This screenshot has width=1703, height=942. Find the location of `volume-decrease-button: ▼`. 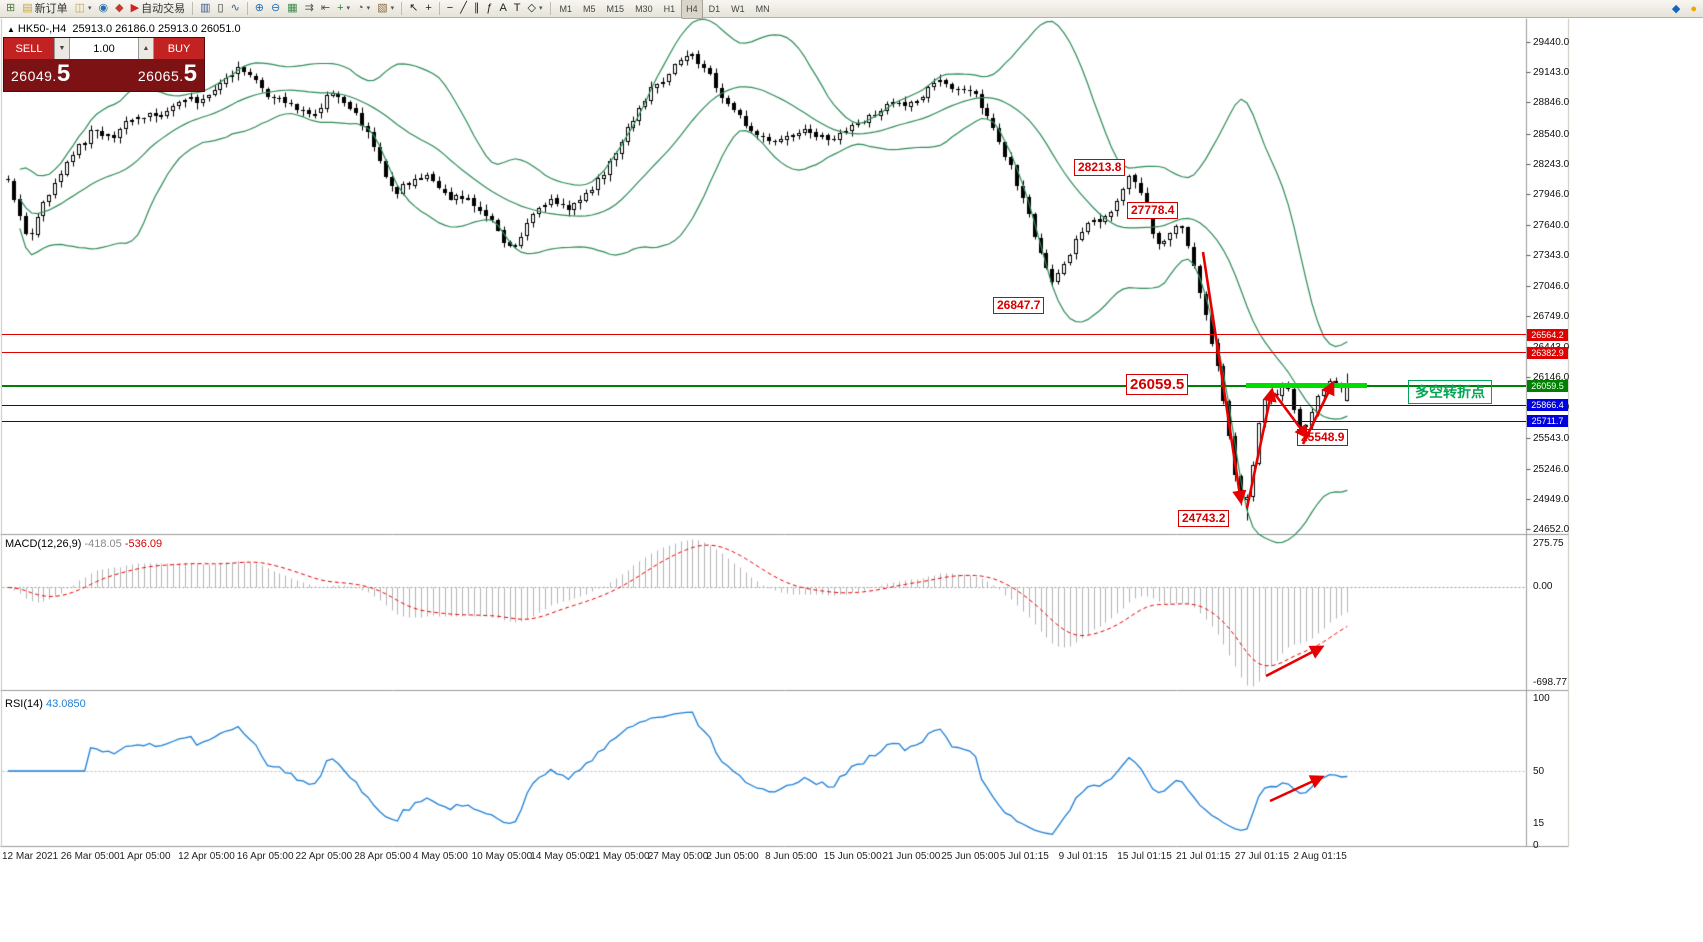

volume-decrease-button: ▼ is located at coordinates (62, 48).